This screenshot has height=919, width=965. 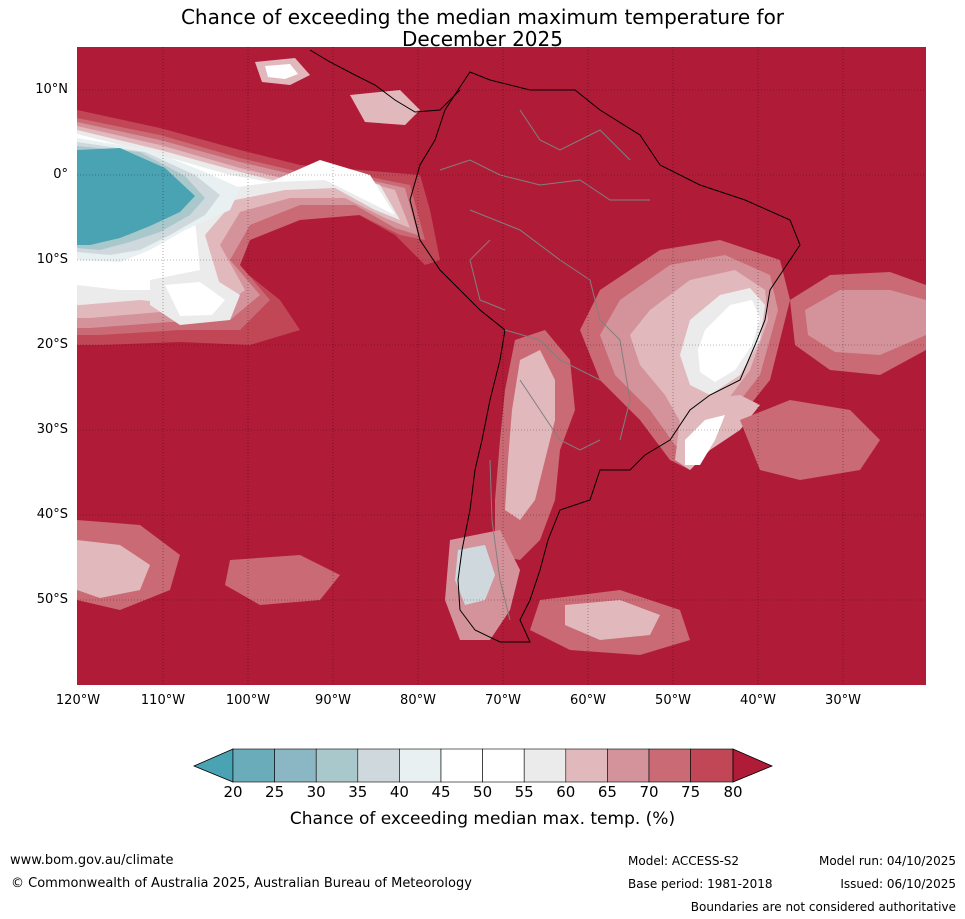 What do you see at coordinates (482, 39) in the screenshot?
I see `chart-title-line-2: December 2025` at bounding box center [482, 39].